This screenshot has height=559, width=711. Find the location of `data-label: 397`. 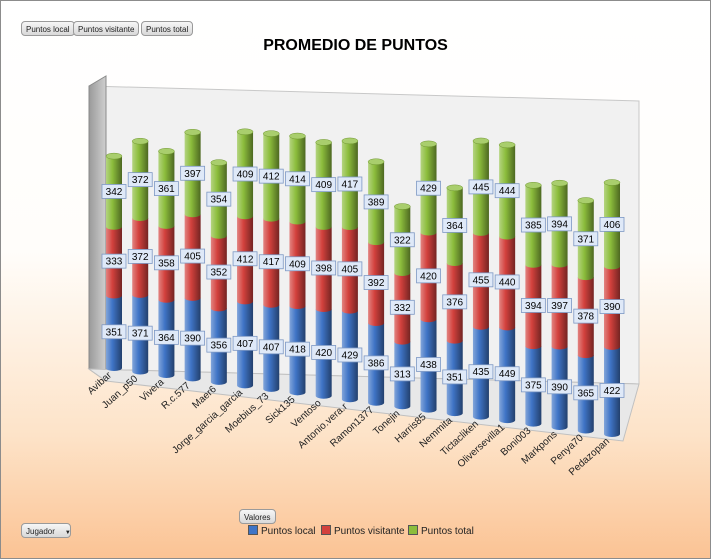

data-label: 397 is located at coordinates (559, 306).